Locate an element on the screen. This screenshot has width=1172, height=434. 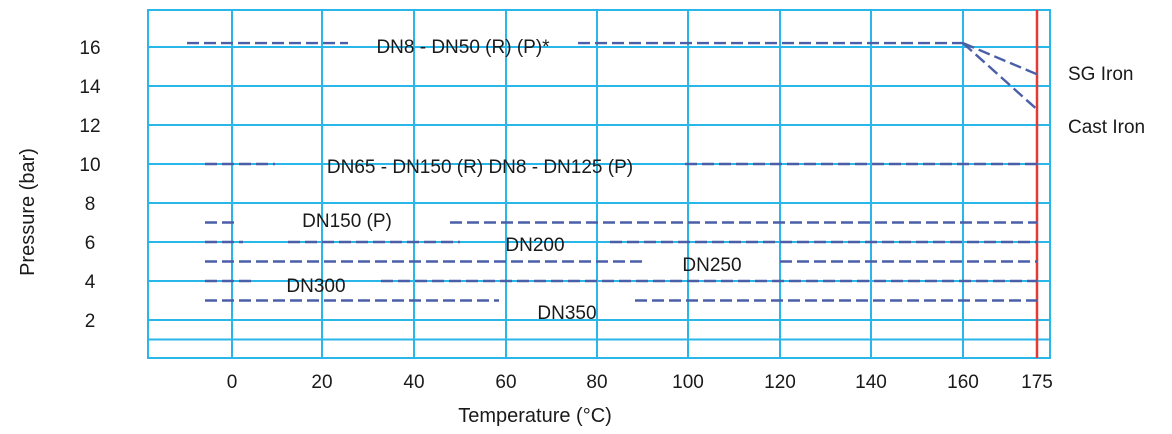
series-label: DN300 is located at coordinates (315, 286).